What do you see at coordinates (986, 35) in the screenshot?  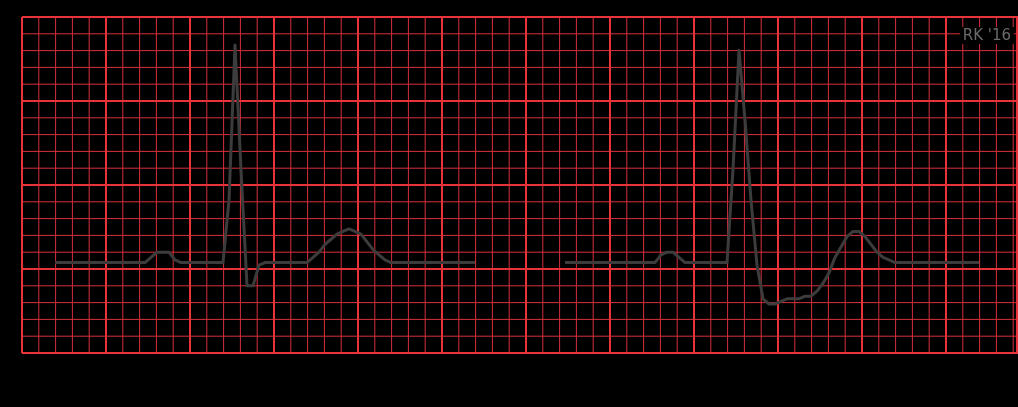 I see `text: RK '16` at bounding box center [986, 35].